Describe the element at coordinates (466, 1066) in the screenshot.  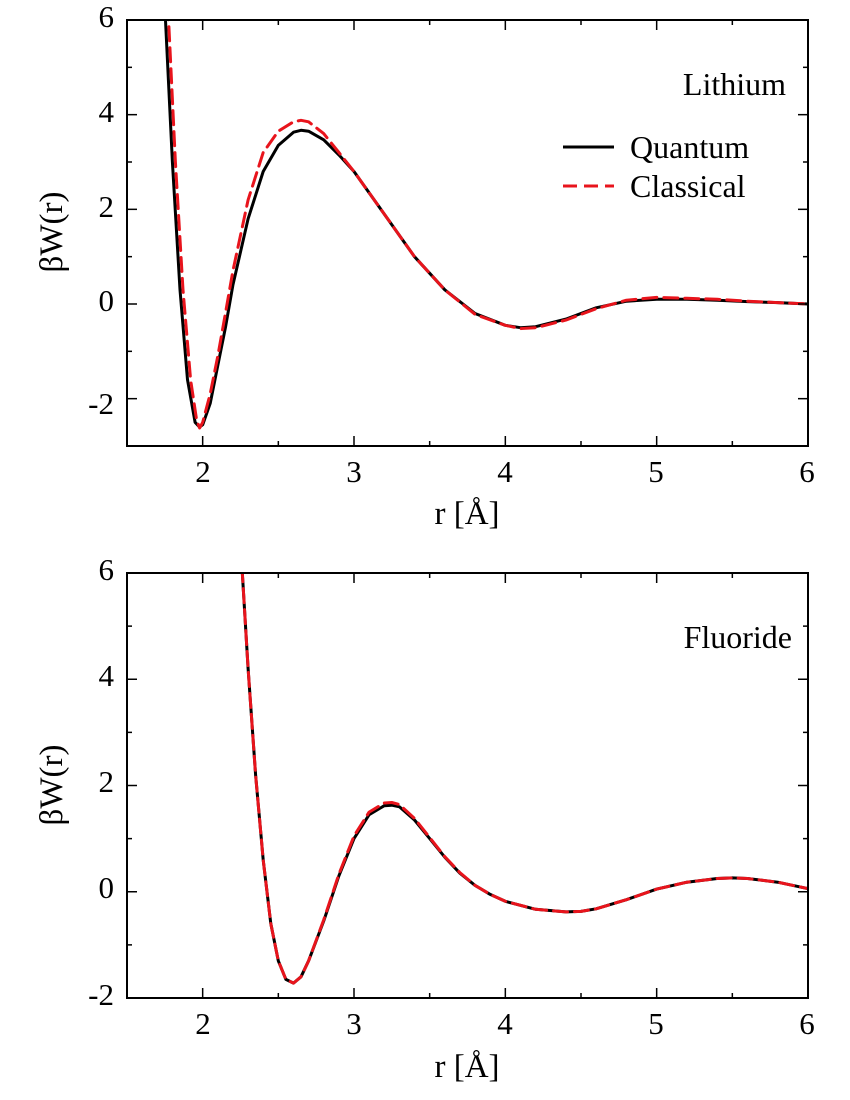
I see `fluoride-x-axis-label: r [Å]` at that location.